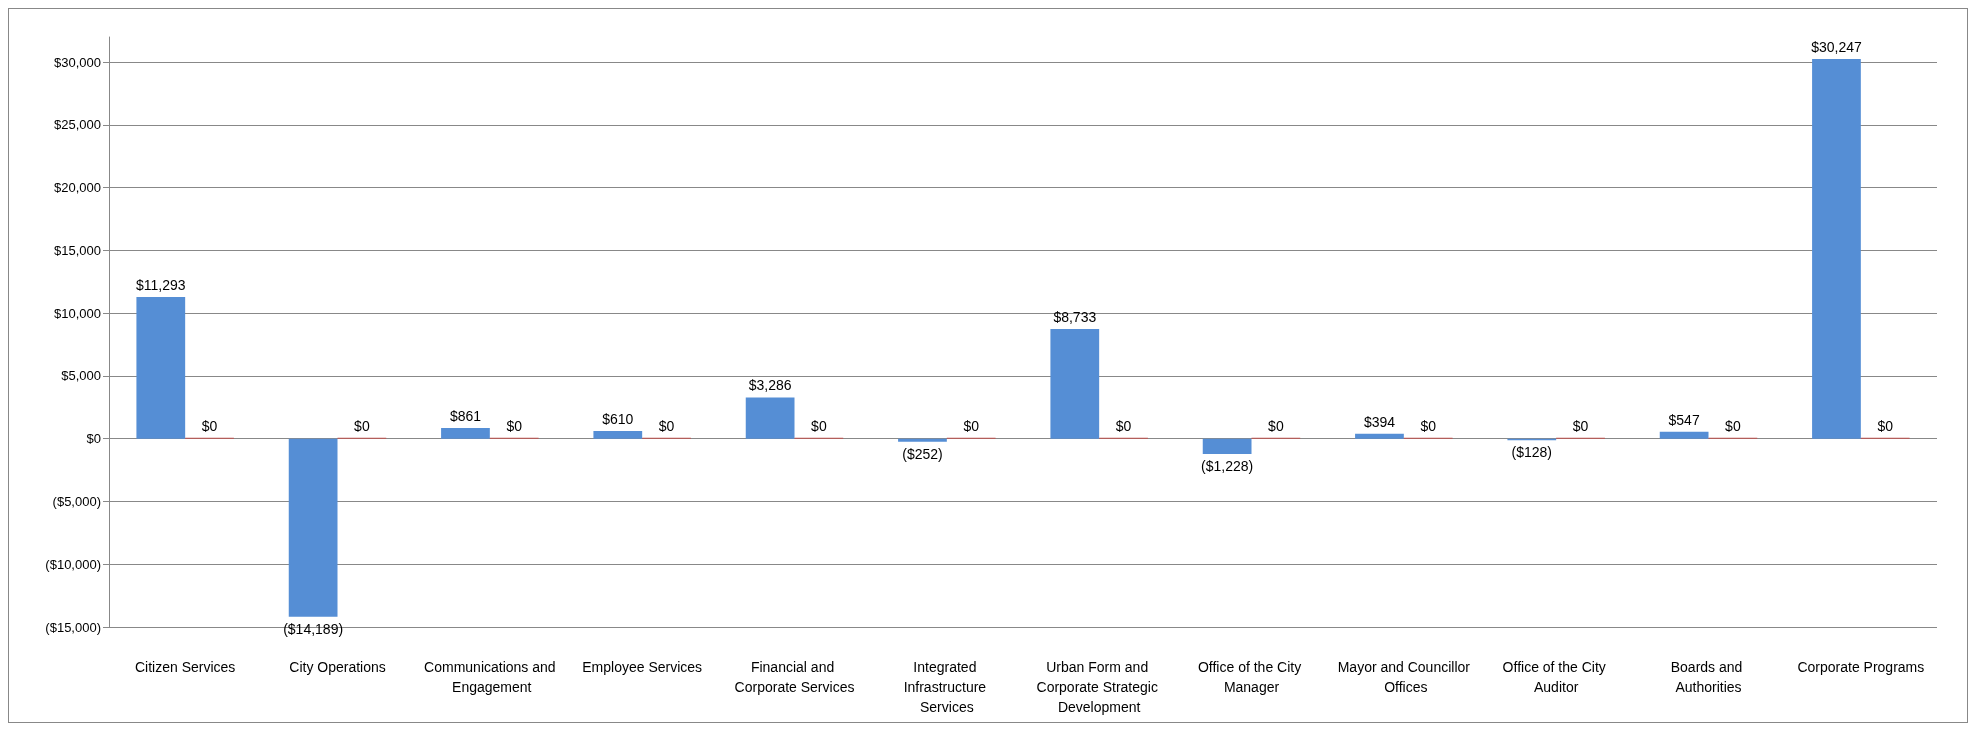 The width and height of the screenshot is (1988, 737). I want to click on x-tick-label: Office of the City Auditor, so click(1556, 677).